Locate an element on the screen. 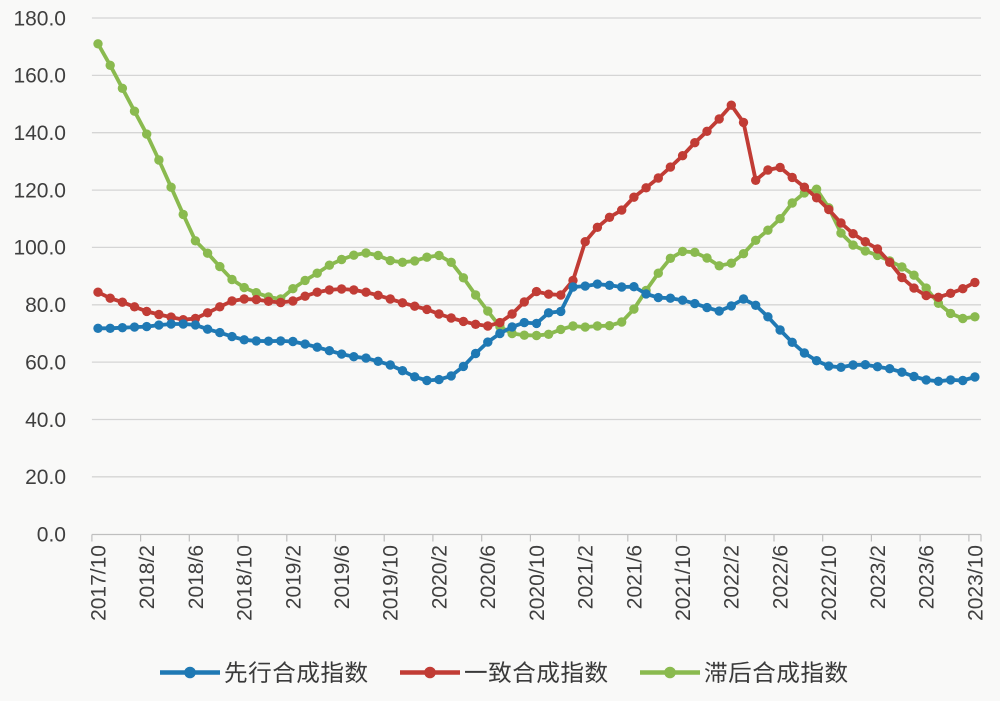 The image size is (1000, 701). svg-text: 2021/2 is located at coordinates (586, 577).